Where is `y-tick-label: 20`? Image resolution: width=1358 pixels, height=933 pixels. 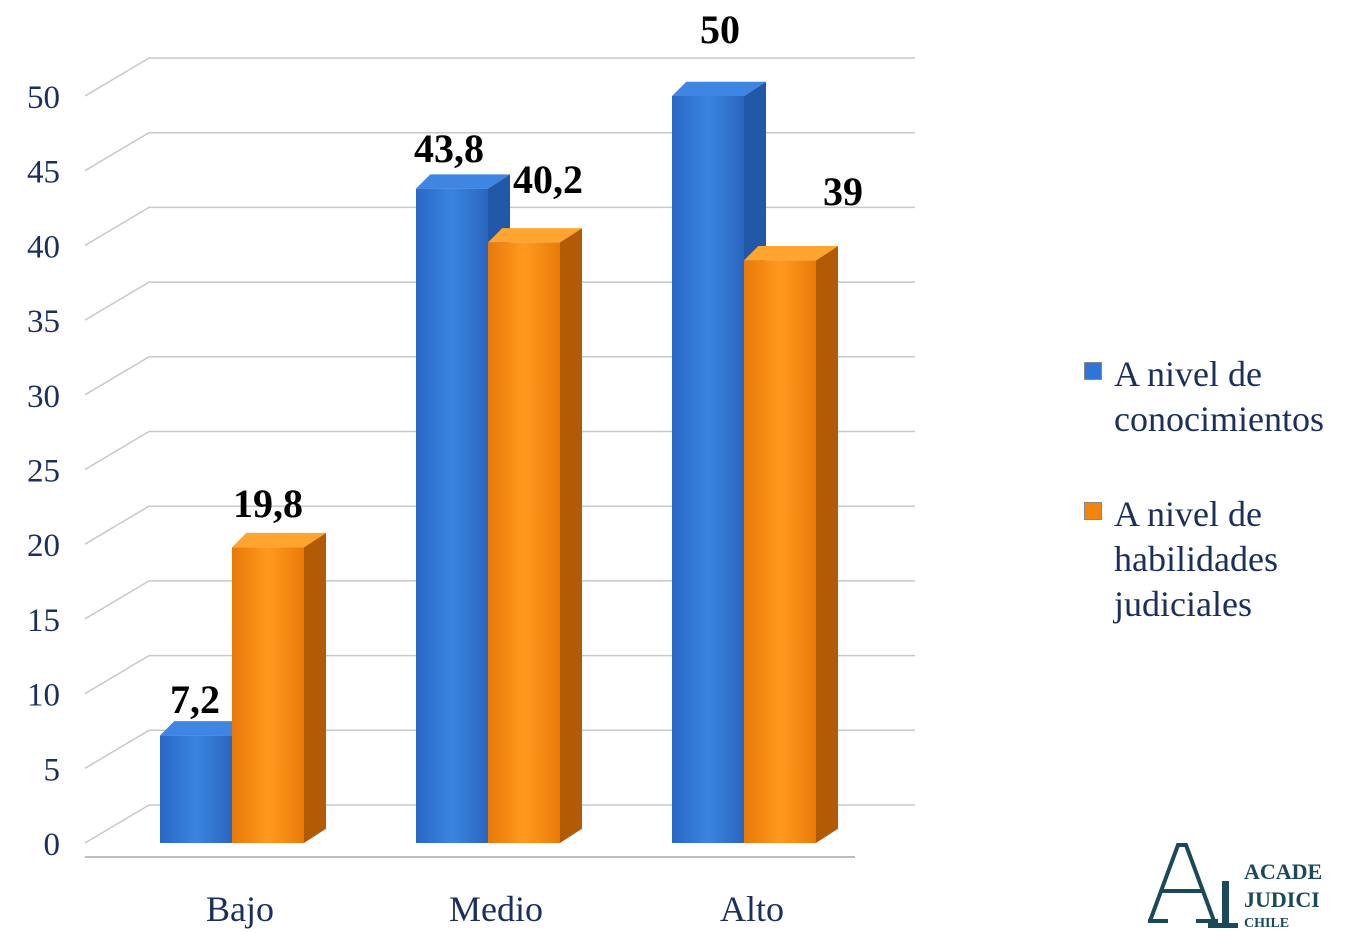 y-tick-label: 20 is located at coordinates (43, 546).